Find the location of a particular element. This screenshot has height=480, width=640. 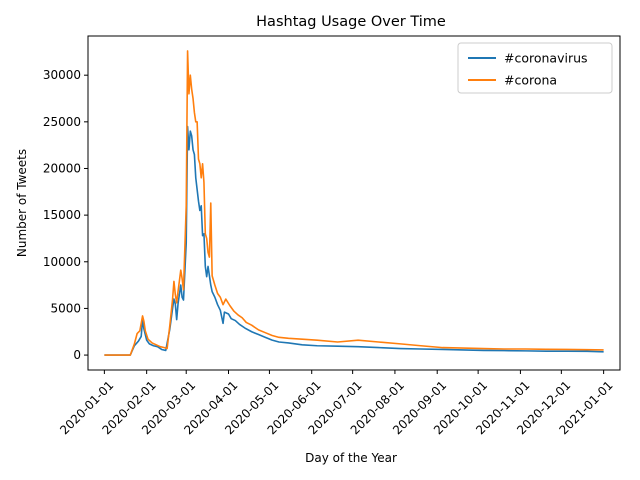

legend-box is located at coordinates (535, 68).